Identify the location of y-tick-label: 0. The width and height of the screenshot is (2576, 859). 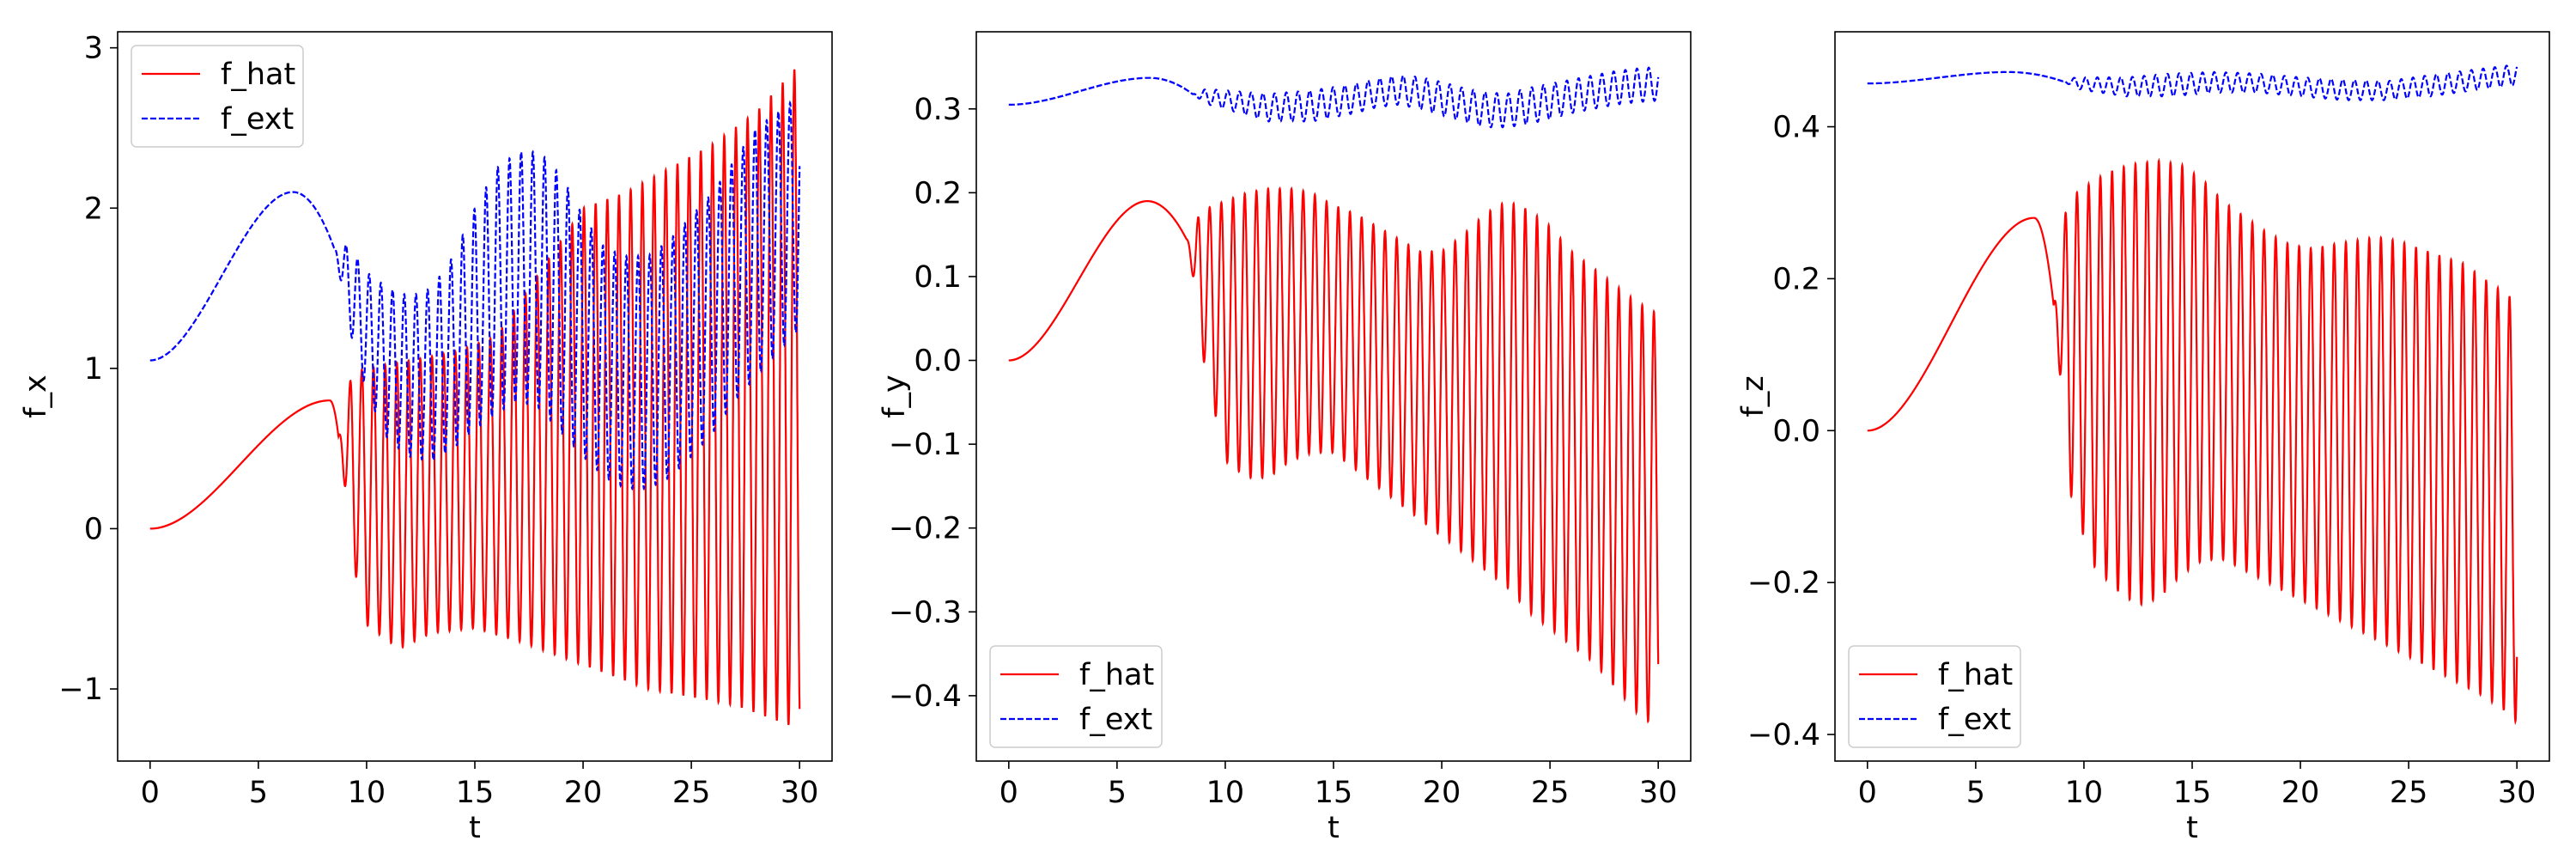
(93, 529).